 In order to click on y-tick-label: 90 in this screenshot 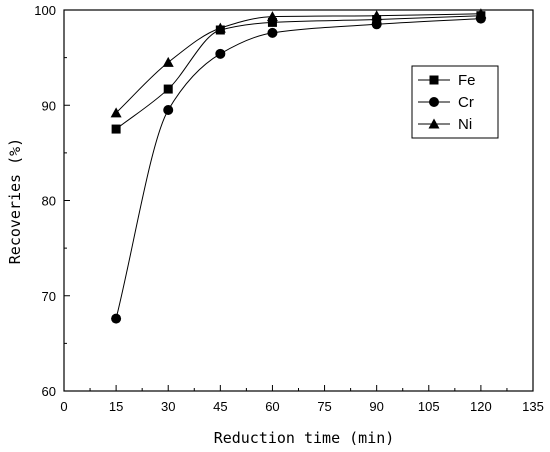, I will do `click(49, 105)`.